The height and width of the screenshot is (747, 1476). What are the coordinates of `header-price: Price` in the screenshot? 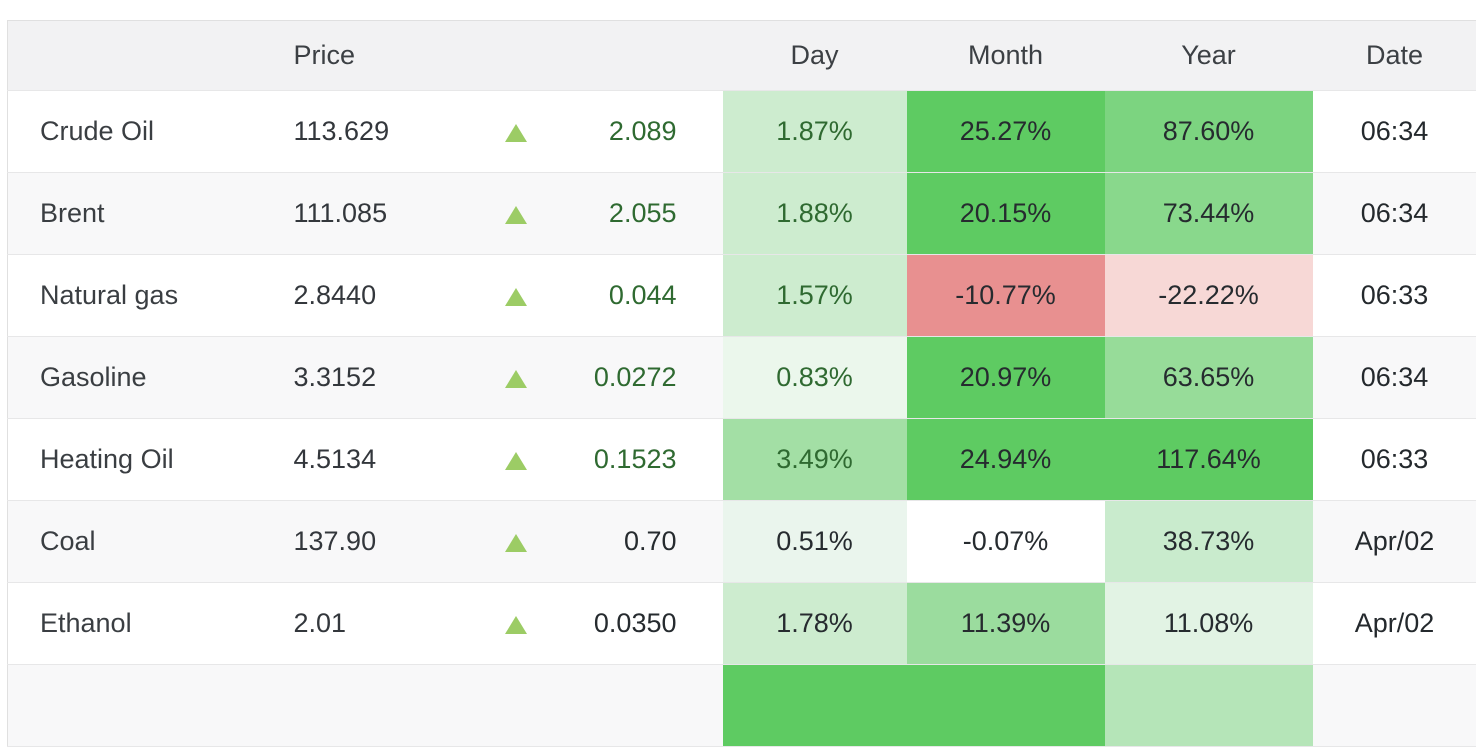 It's located at (371, 56).